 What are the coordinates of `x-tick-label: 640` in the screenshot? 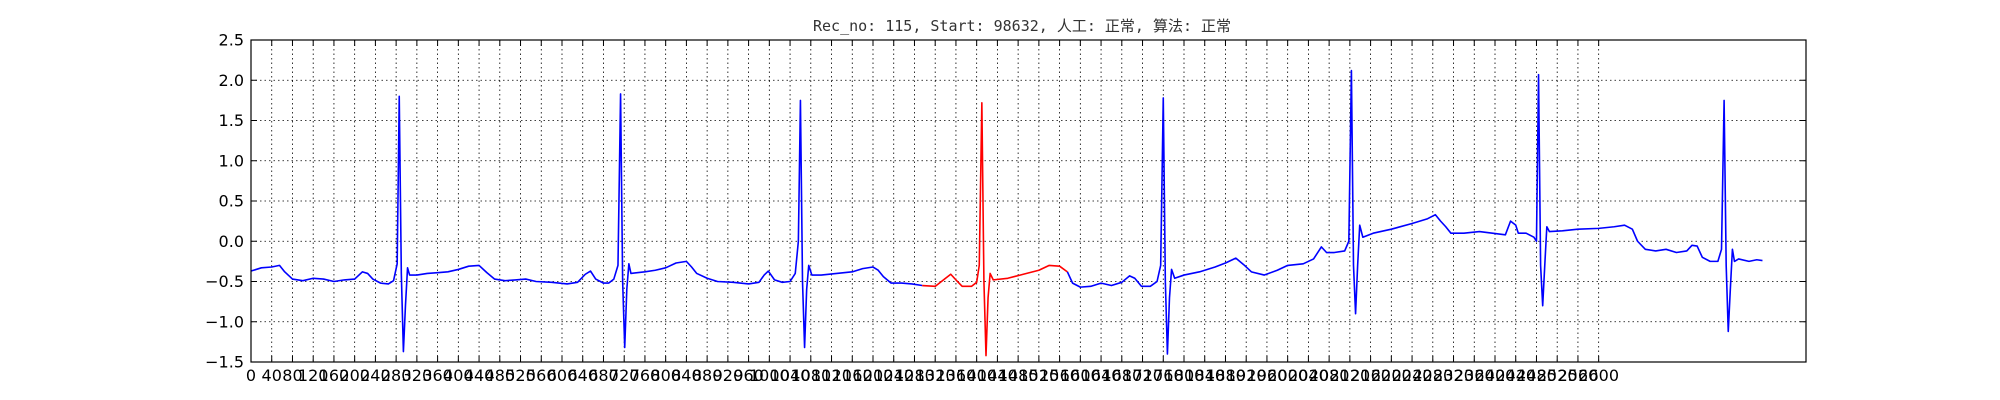 It's located at (582, 375).